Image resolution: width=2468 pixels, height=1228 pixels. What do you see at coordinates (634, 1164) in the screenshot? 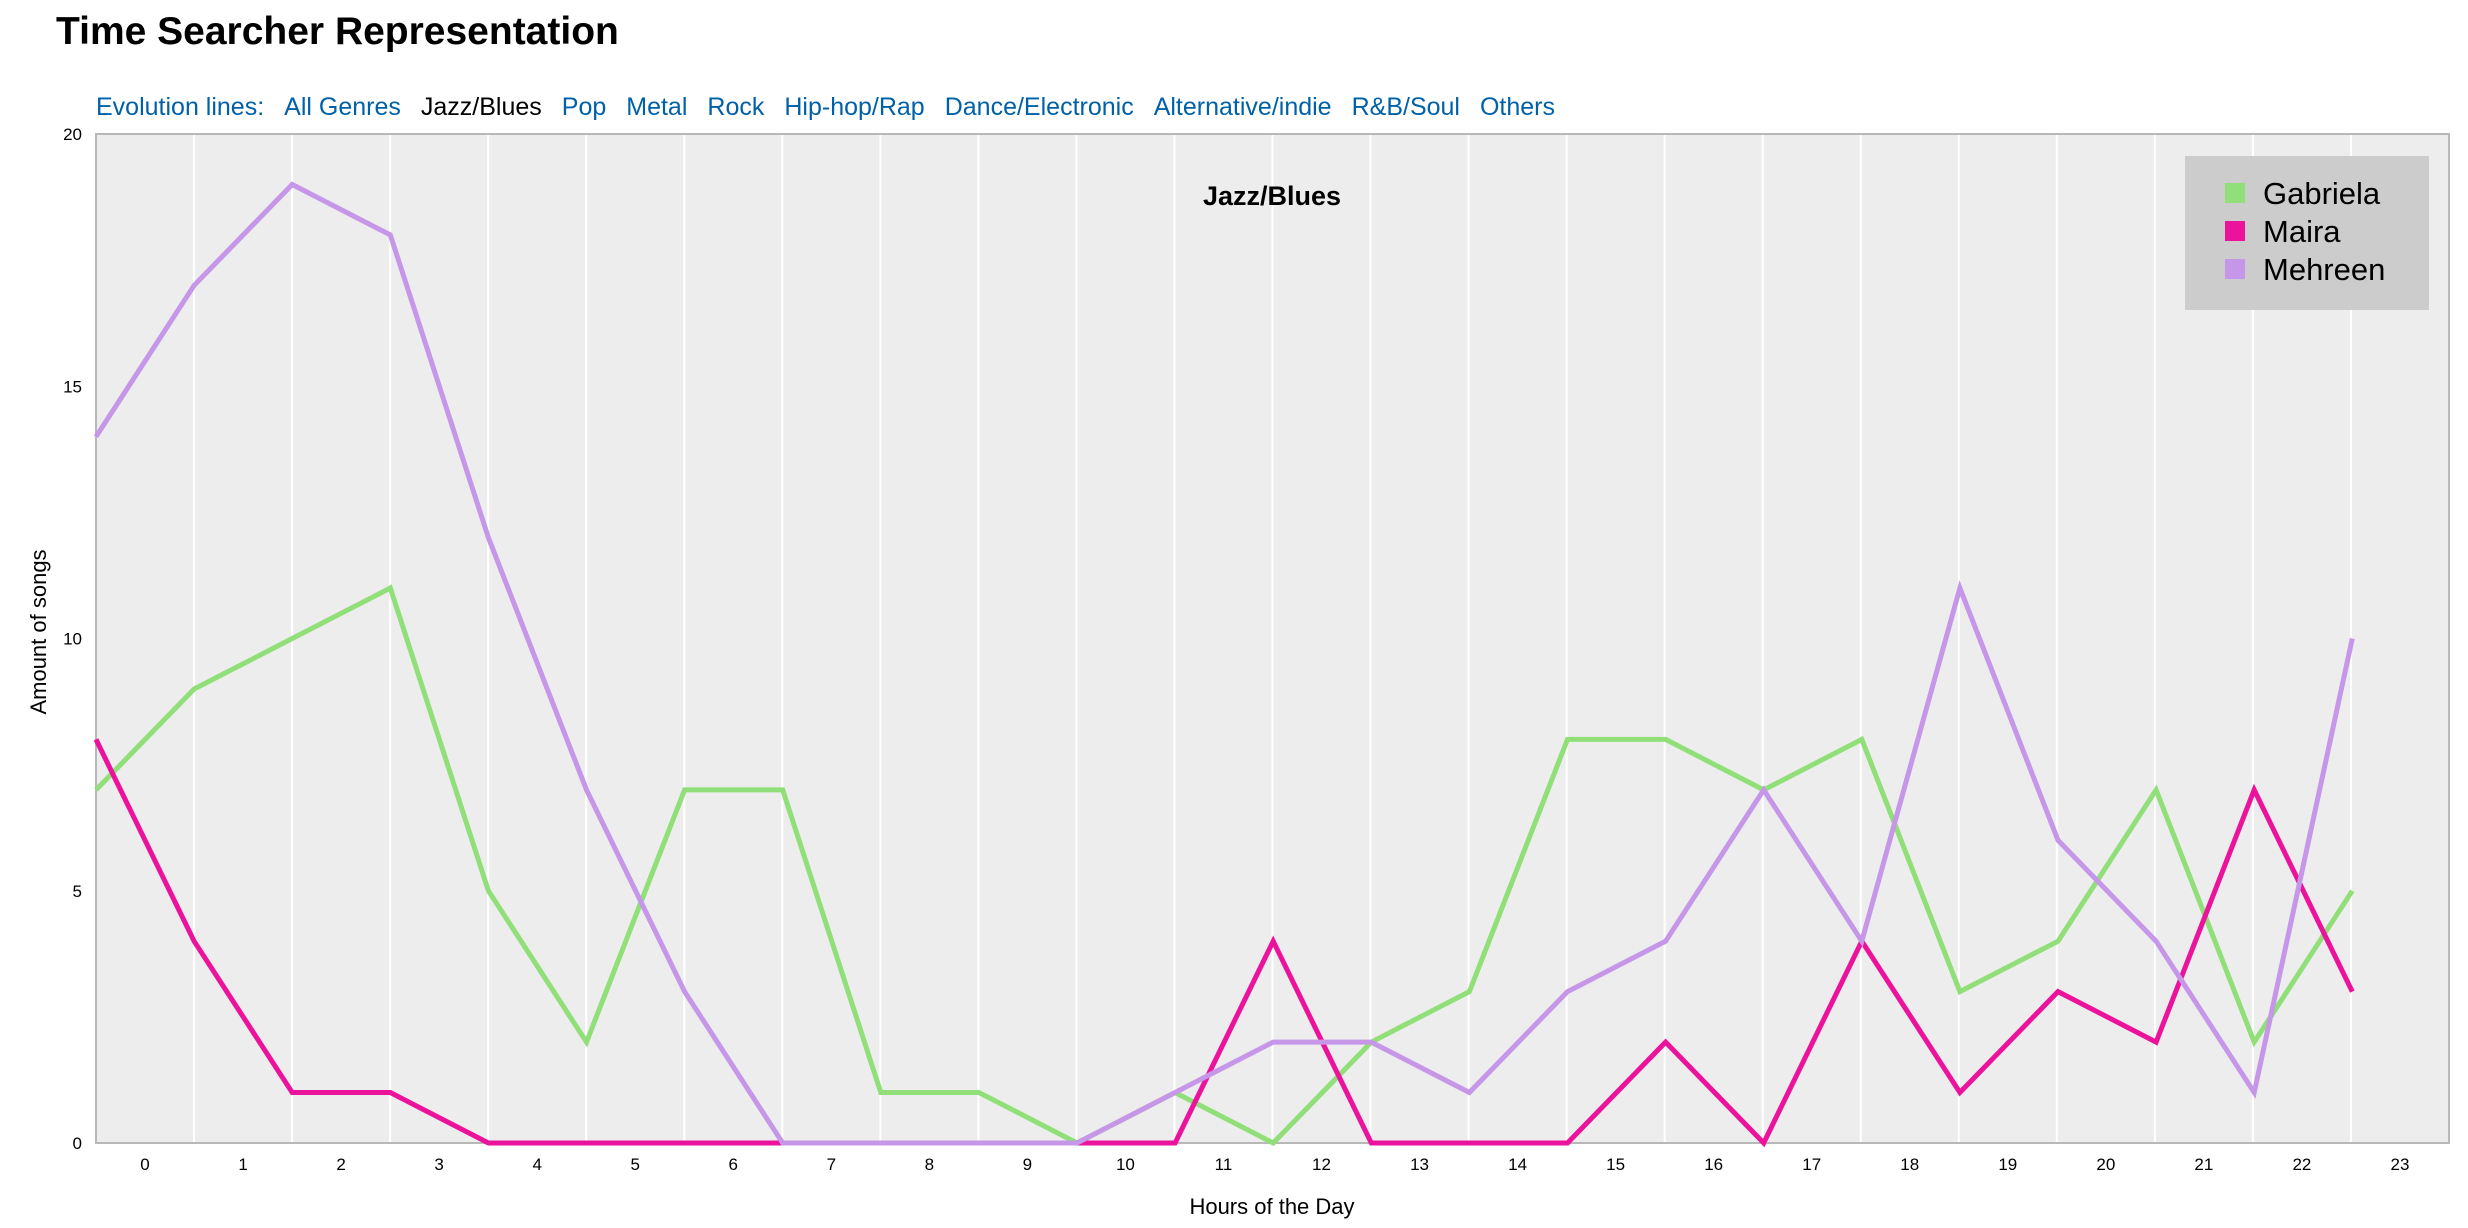
I see `x-tick-label: 5` at bounding box center [634, 1164].